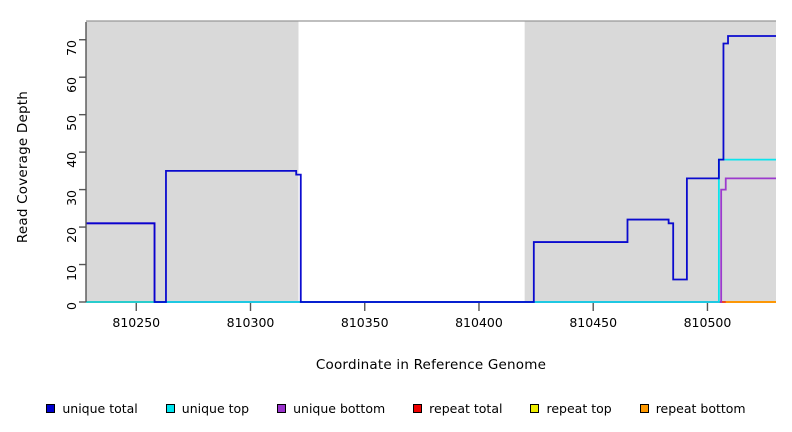 This screenshot has width=792, height=432. I want to click on legend-label: repeat bottom, so click(700, 408).